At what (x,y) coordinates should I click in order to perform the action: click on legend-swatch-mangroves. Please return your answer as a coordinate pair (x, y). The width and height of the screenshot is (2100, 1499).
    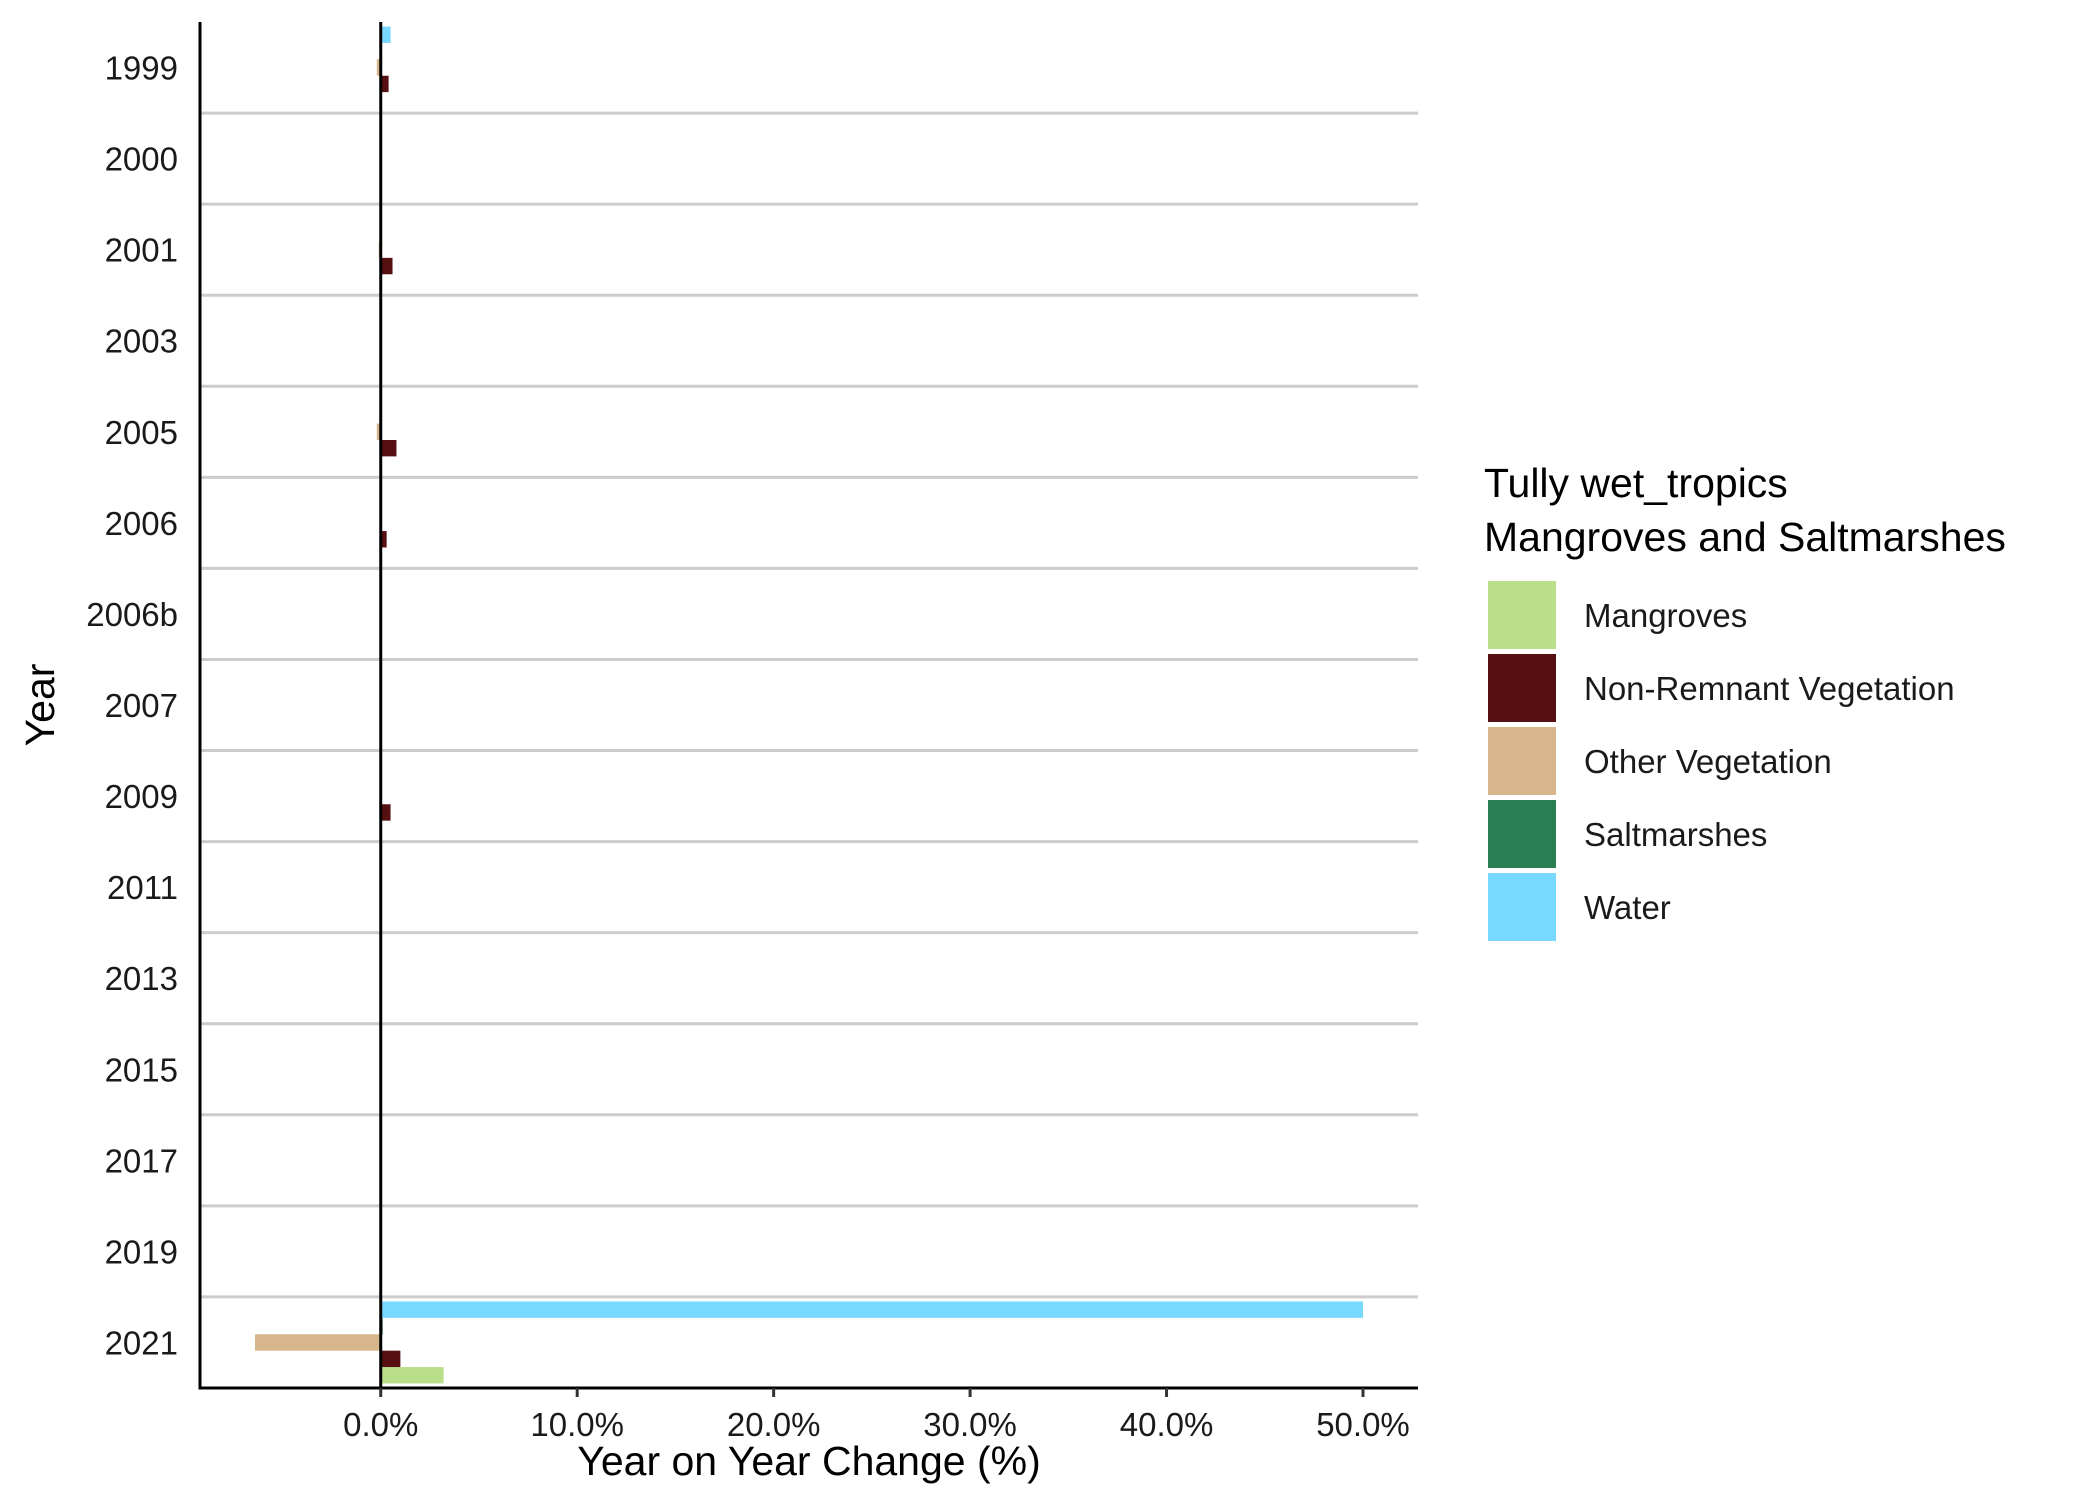
    Looking at the image, I should click on (1522, 615).